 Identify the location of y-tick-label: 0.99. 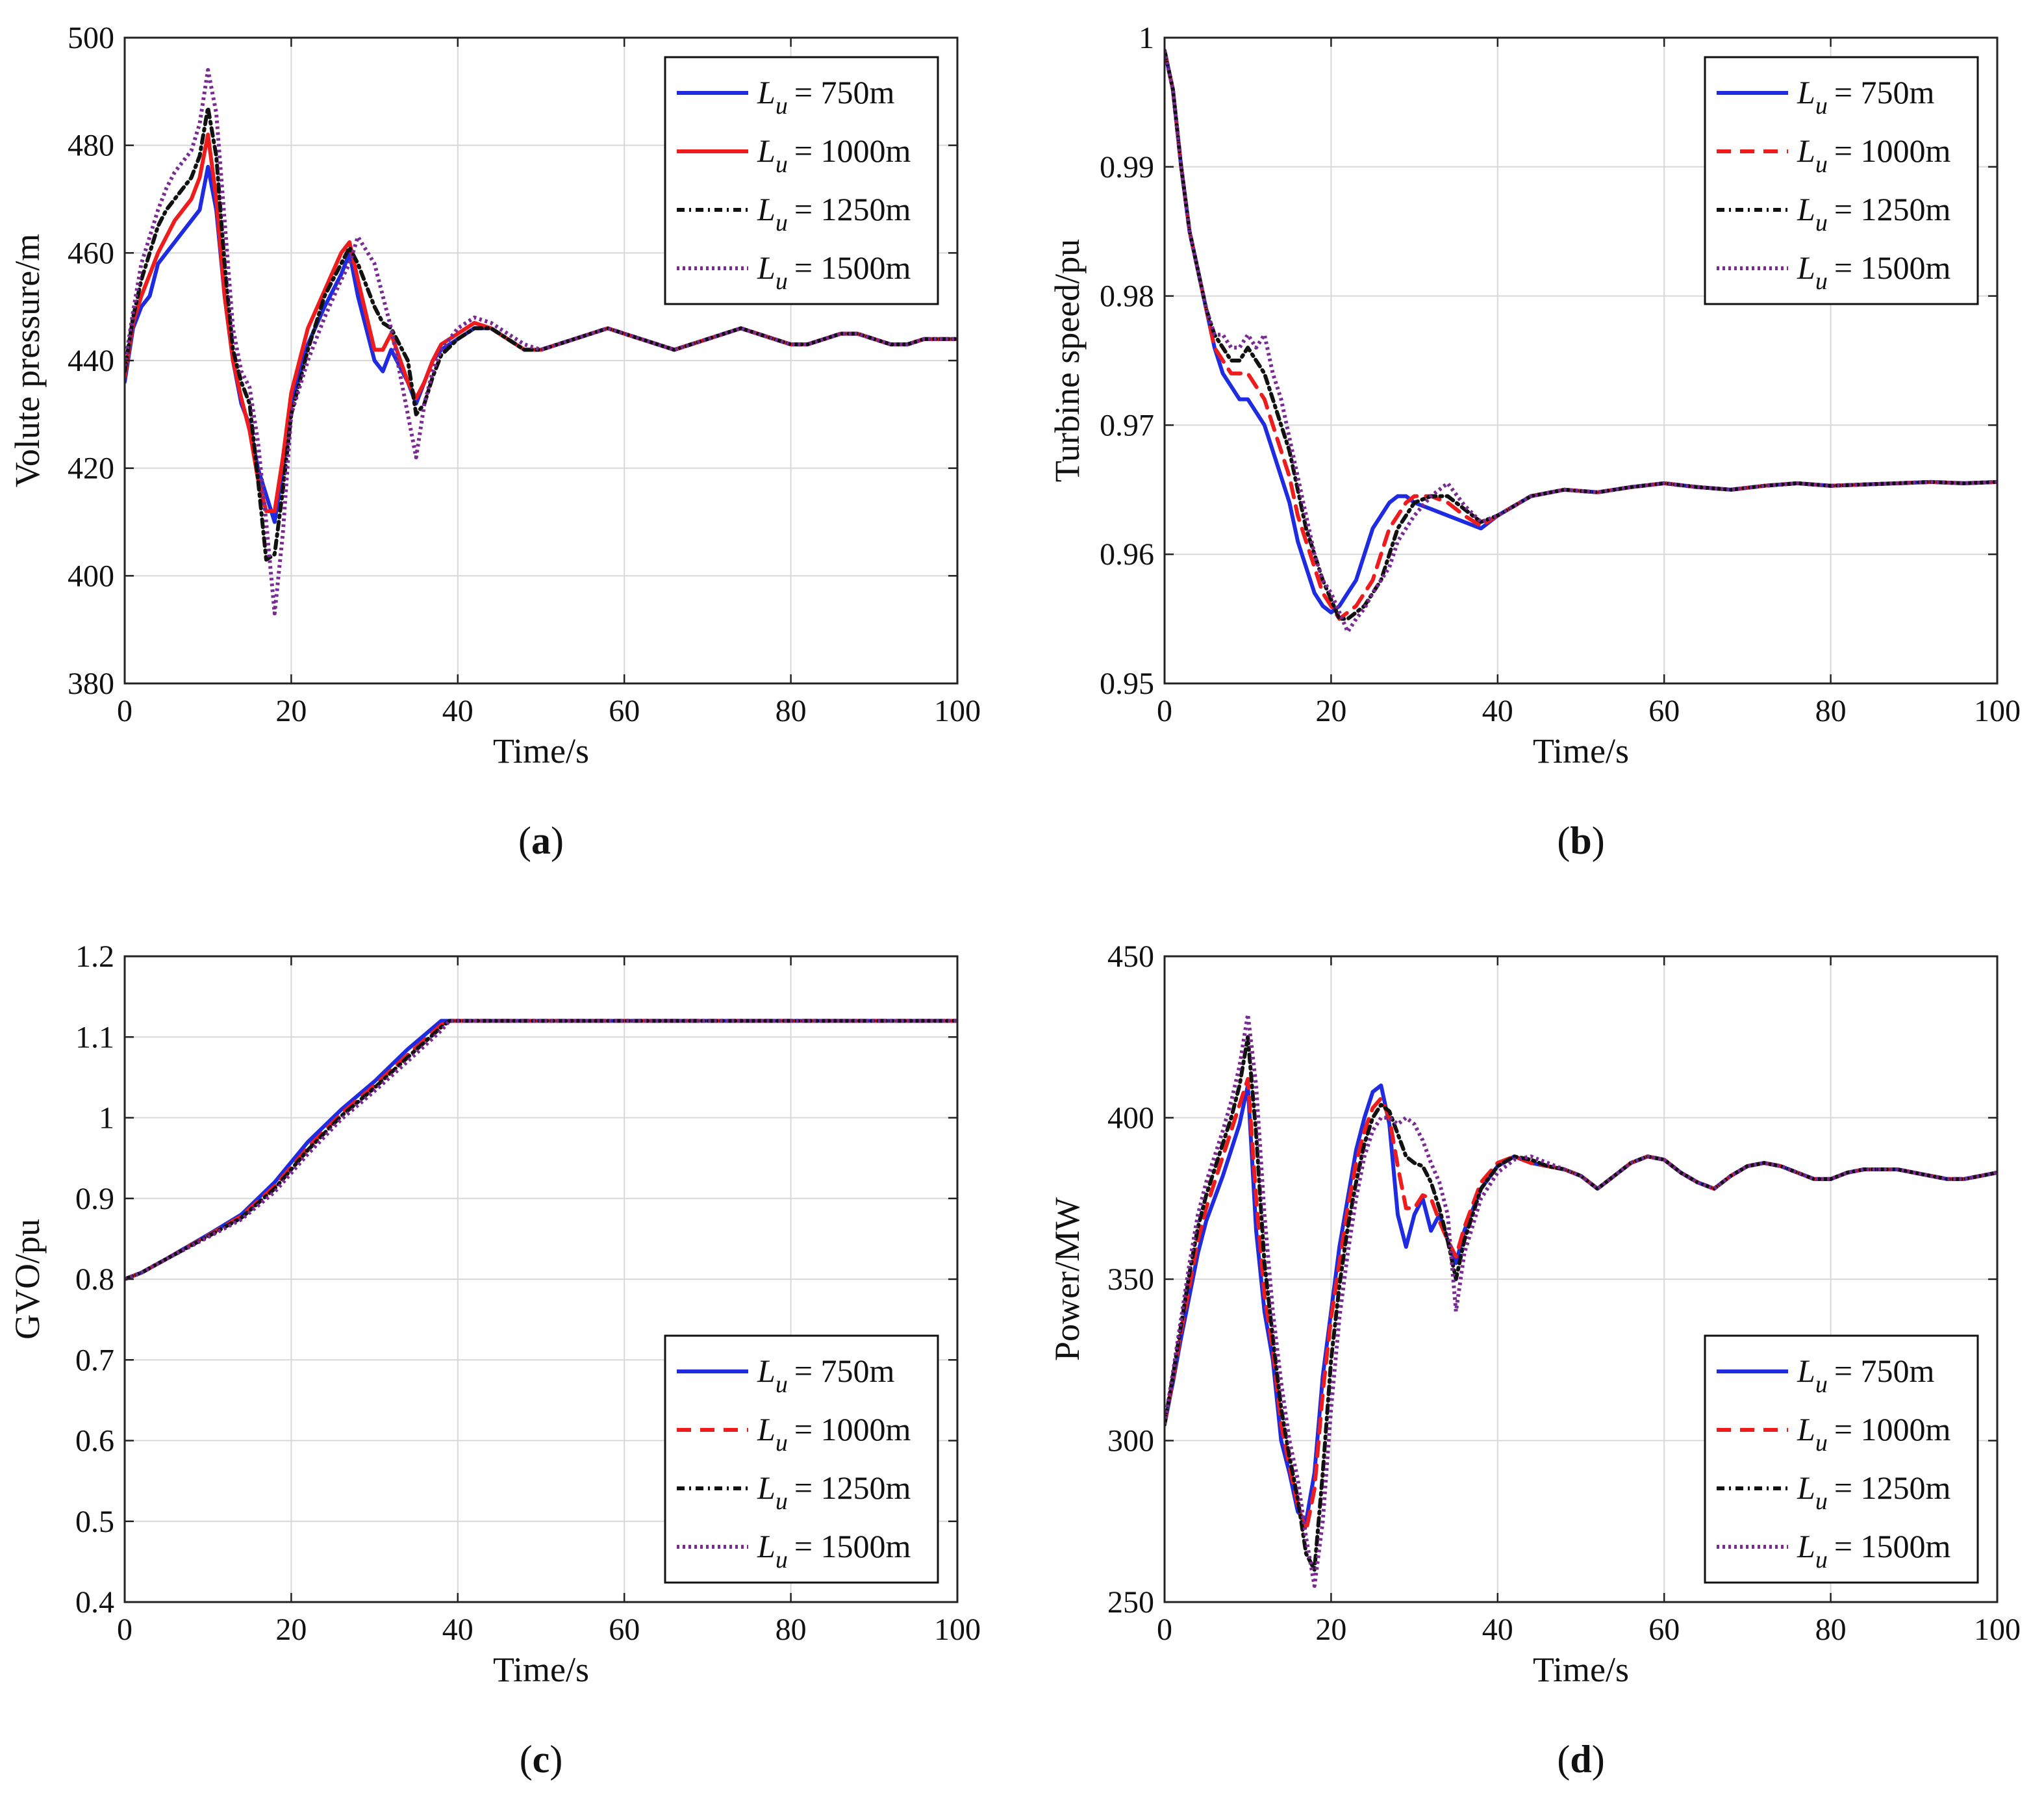
(1127, 167).